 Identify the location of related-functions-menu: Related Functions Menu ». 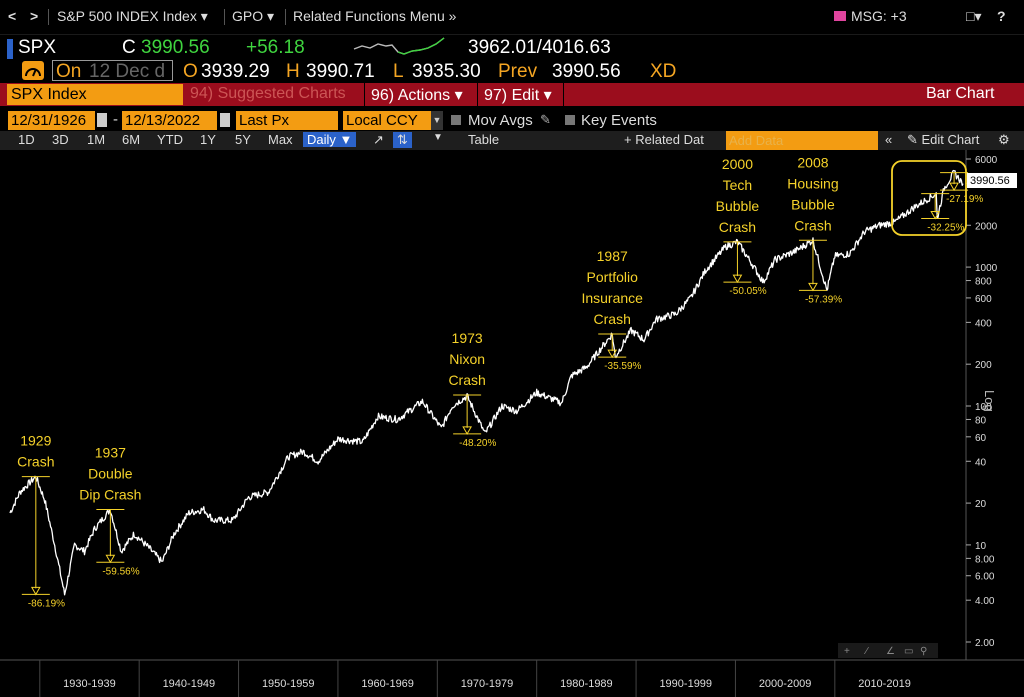
(375, 16).